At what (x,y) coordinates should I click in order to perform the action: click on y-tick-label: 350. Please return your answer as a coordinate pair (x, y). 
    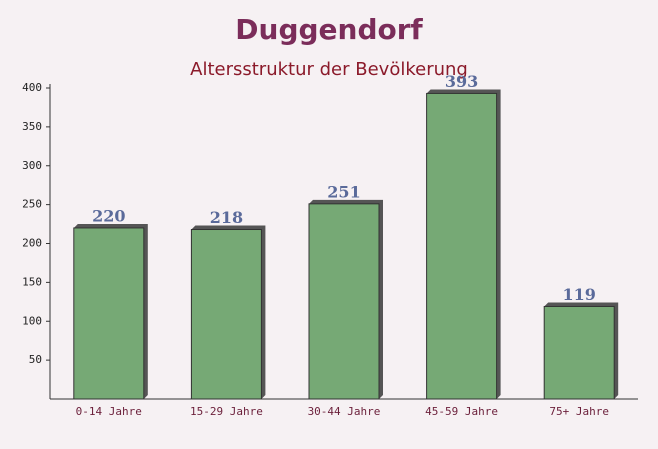
    Looking at the image, I should click on (32, 126).